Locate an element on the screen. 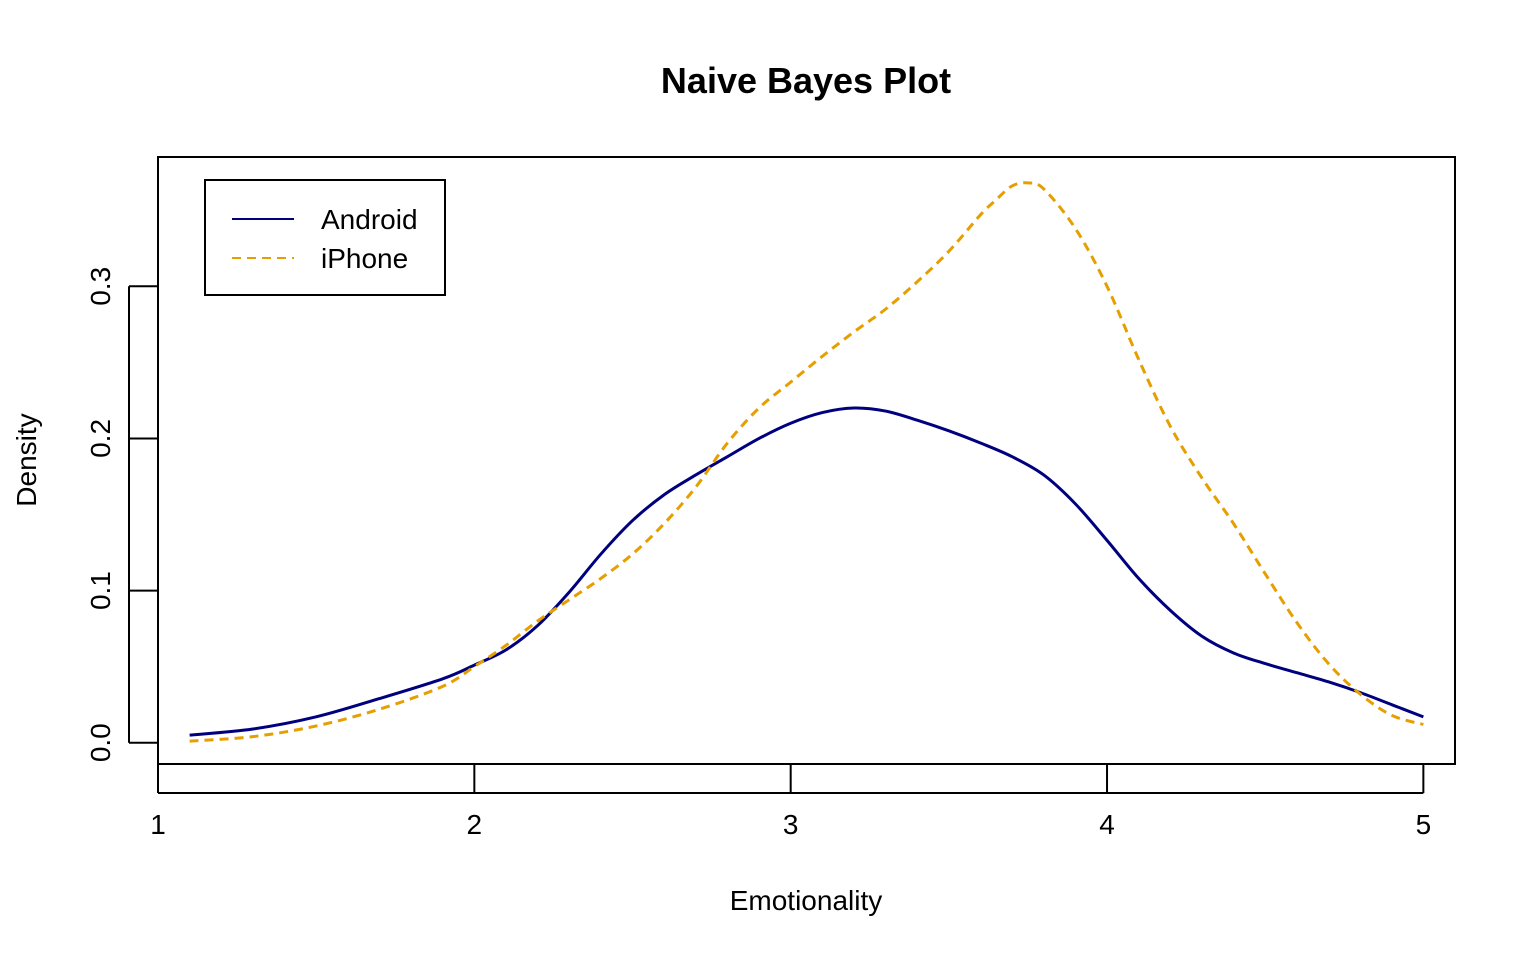 The height and width of the screenshot is (960, 1536). x-axis: 1 2 3 4 5 is located at coordinates (790, 802).